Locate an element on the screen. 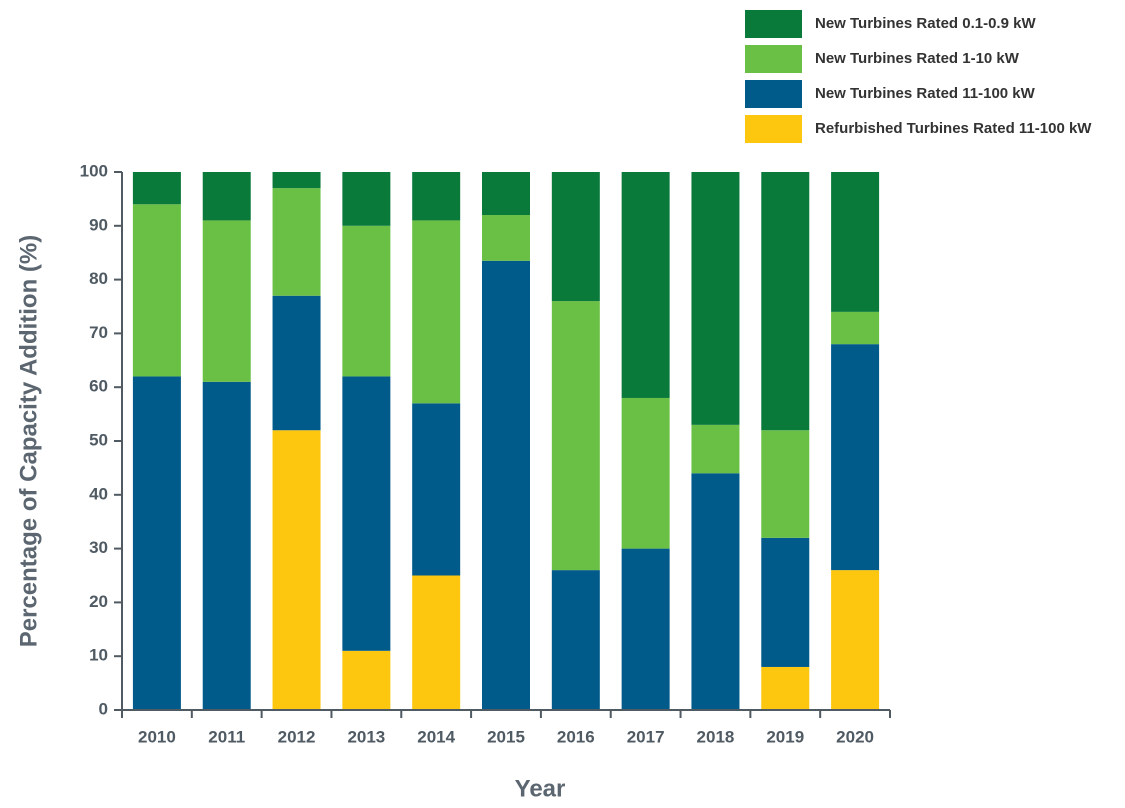 The width and height of the screenshot is (1125, 808). legend-label: Refurbished Turbines Rated 11-100 kW is located at coordinates (953, 128).